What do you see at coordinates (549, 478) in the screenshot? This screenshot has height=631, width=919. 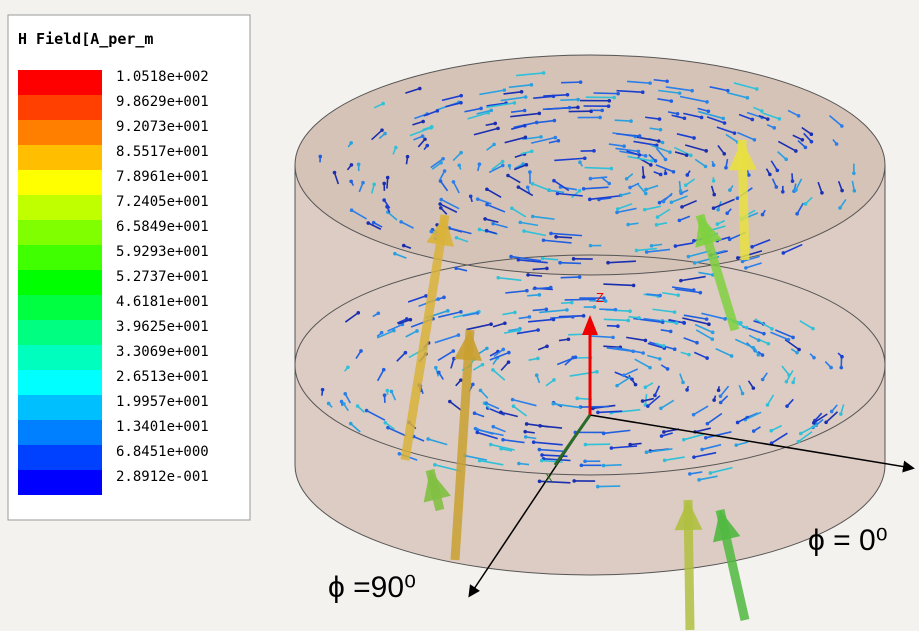 I see `x-label: X` at bounding box center [549, 478].